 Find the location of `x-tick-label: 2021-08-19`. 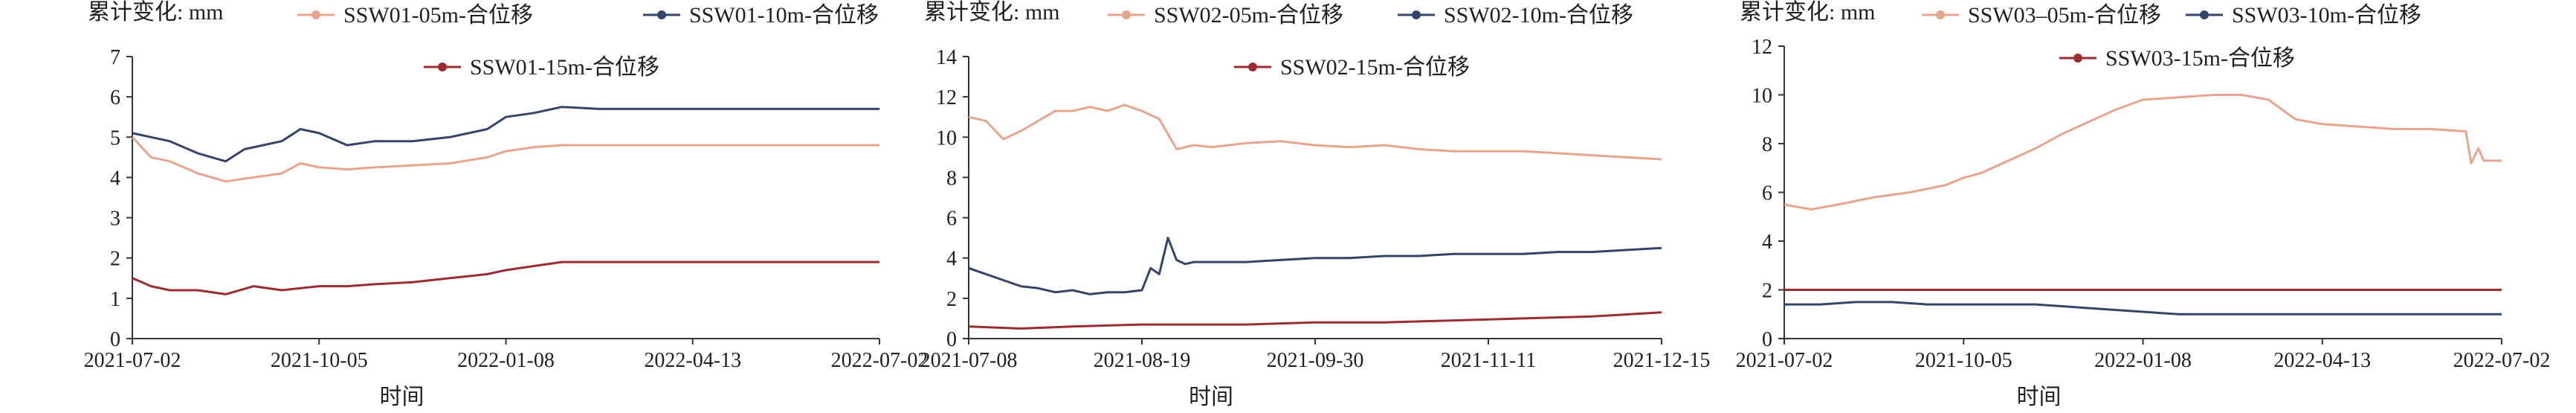

x-tick-label: 2021-08-19 is located at coordinates (1142, 360).